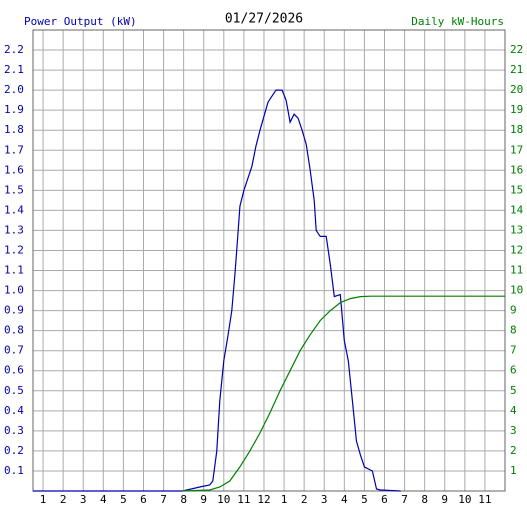 This screenshot has height=510, width=527. I want to click on y-axis-label: Power Output (kW), so click(80, 21).